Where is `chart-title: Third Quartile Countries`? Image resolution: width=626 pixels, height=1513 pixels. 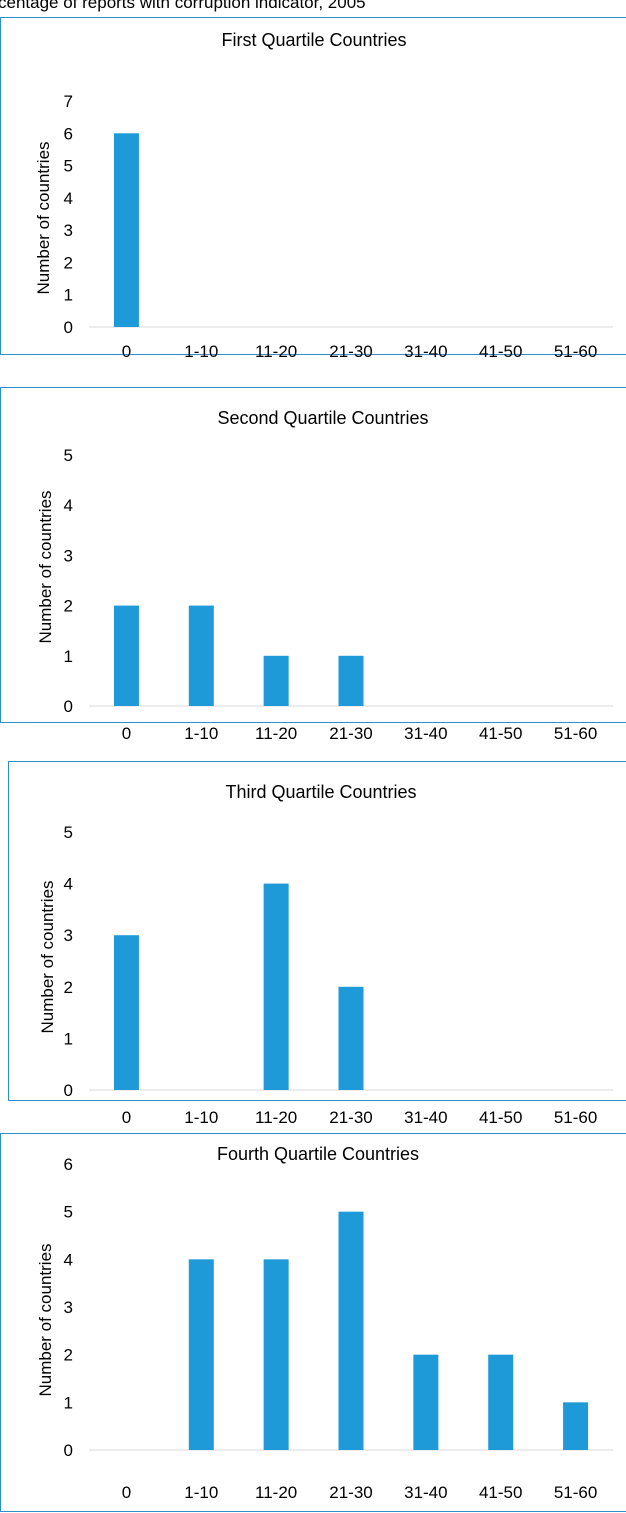
chart-title: Third Quartile Countries is located at coordinates (320, 792).